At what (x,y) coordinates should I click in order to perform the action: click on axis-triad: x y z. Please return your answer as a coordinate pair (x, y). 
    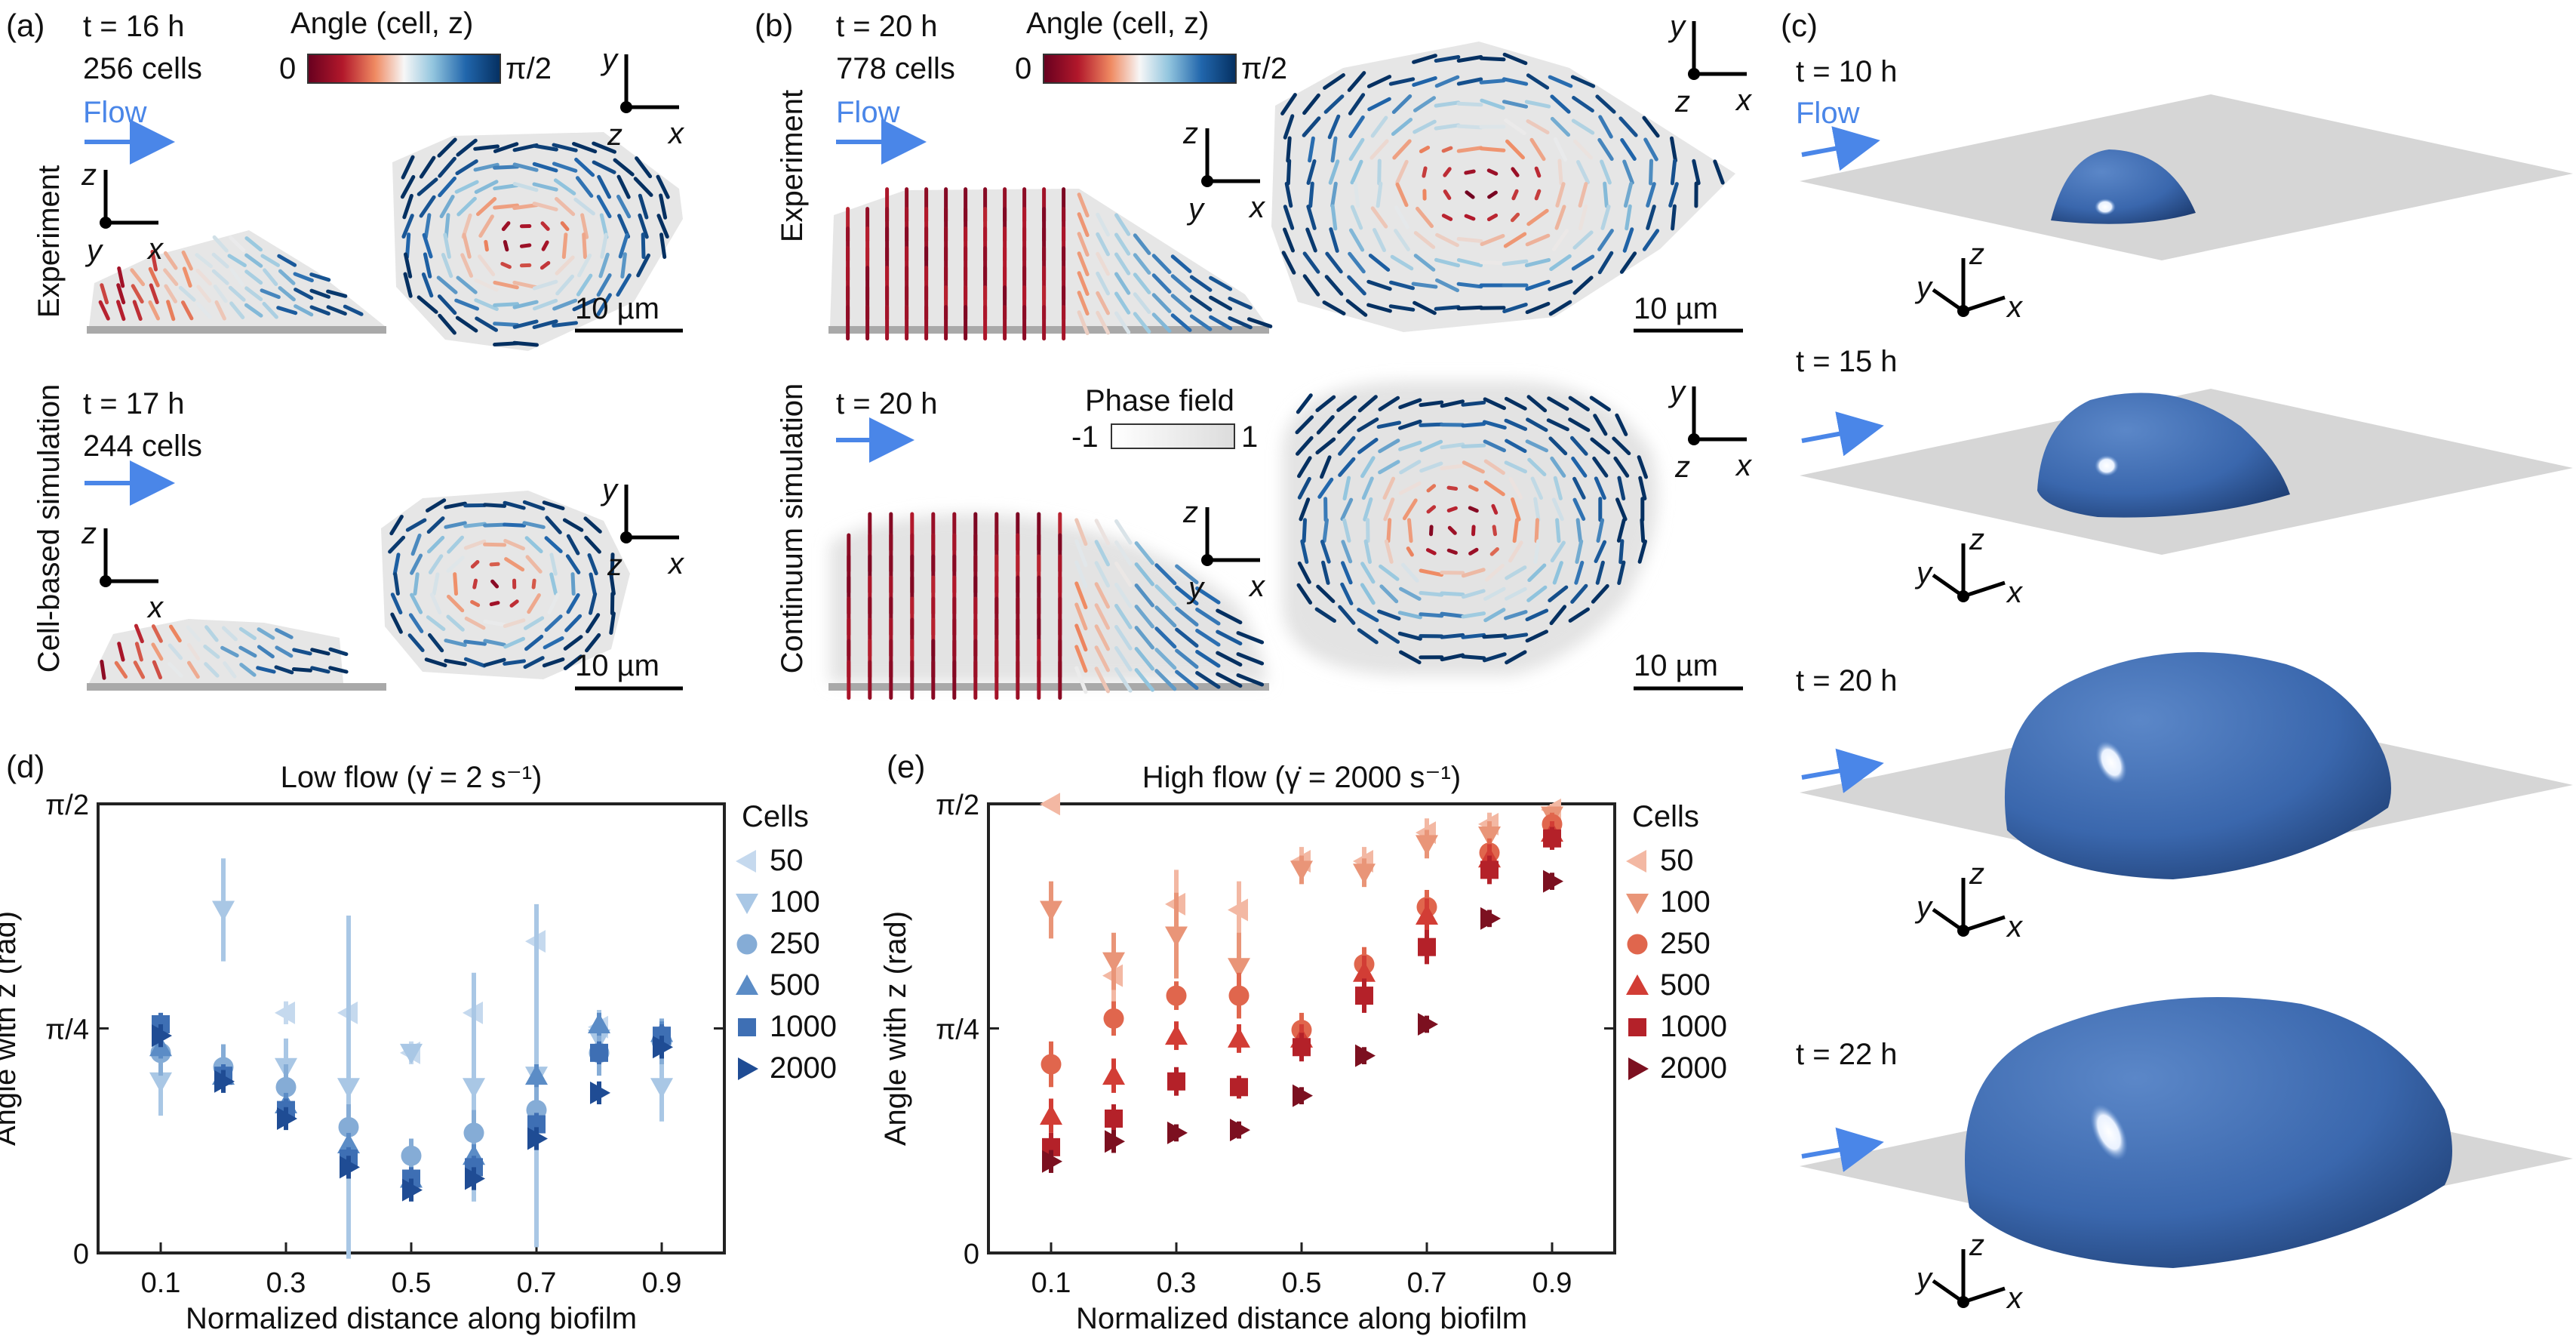
    Looking at the image, I should click on (1710, 64).